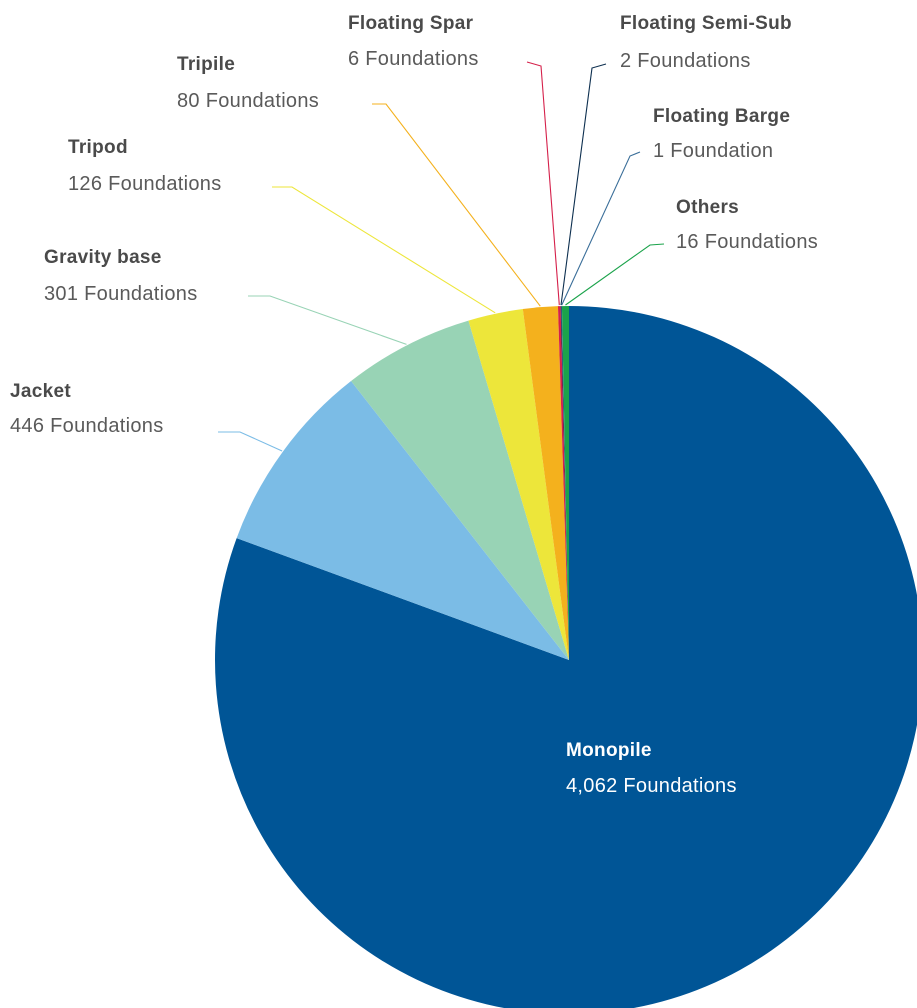  What do you see at coordinates (121, 294) in the screenshot?
I see `slice-count-gravity-base: 301 Foundations` at bounding box center [121, 294].